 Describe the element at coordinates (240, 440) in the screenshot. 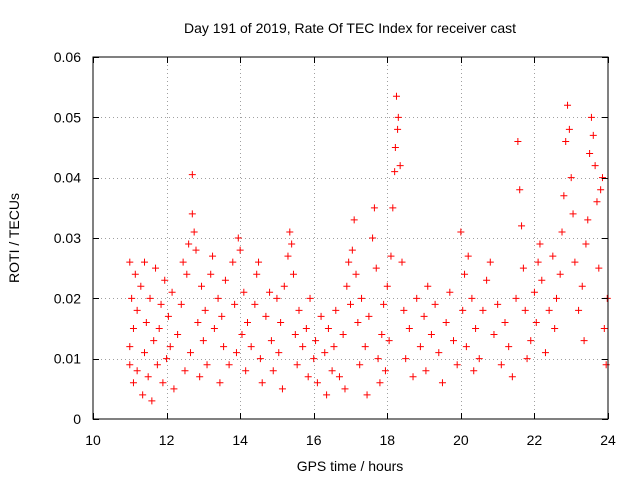

I see `x-tick-label: 14` at that location.